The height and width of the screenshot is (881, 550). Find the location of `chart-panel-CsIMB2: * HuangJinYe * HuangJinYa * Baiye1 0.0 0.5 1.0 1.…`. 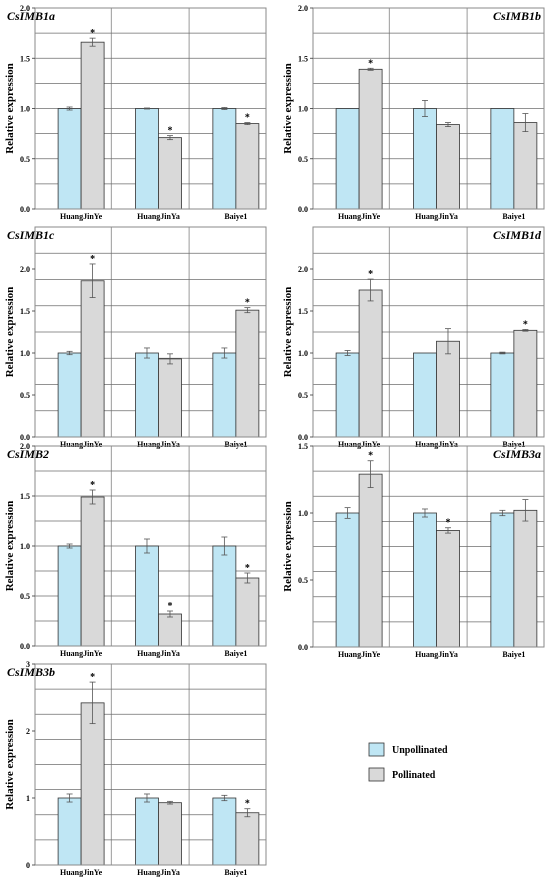

chart-panel-CsIMB2: * HuangJinYe * HuangJinYa * Baiye1 0.0 0.5 1.0 1.… is located at coordinates (135, 550).